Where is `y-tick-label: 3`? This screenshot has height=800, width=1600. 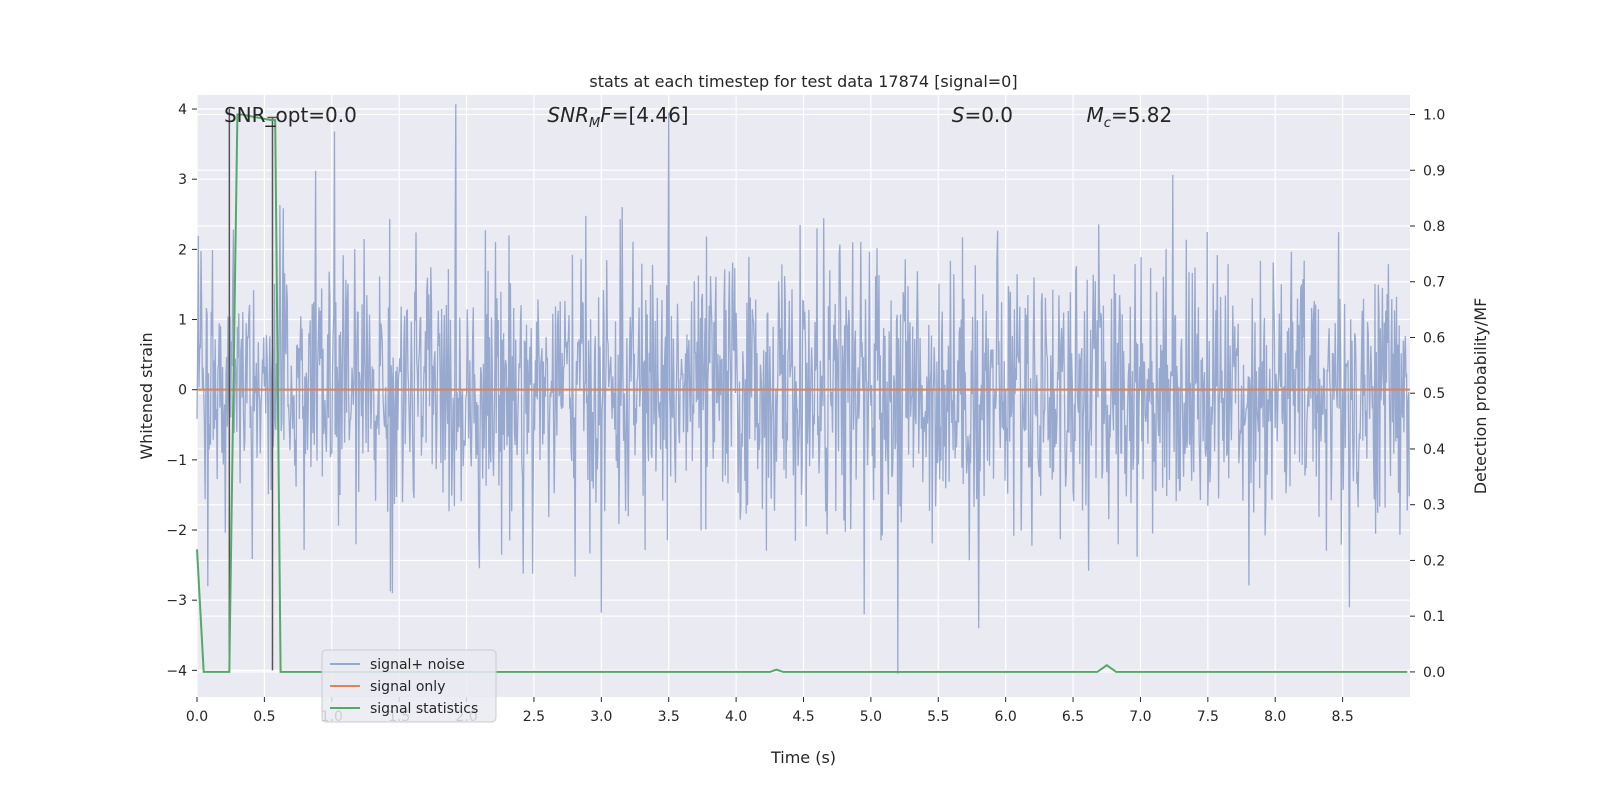 y-tick-label: 3 is located at coordinates (182, 180).